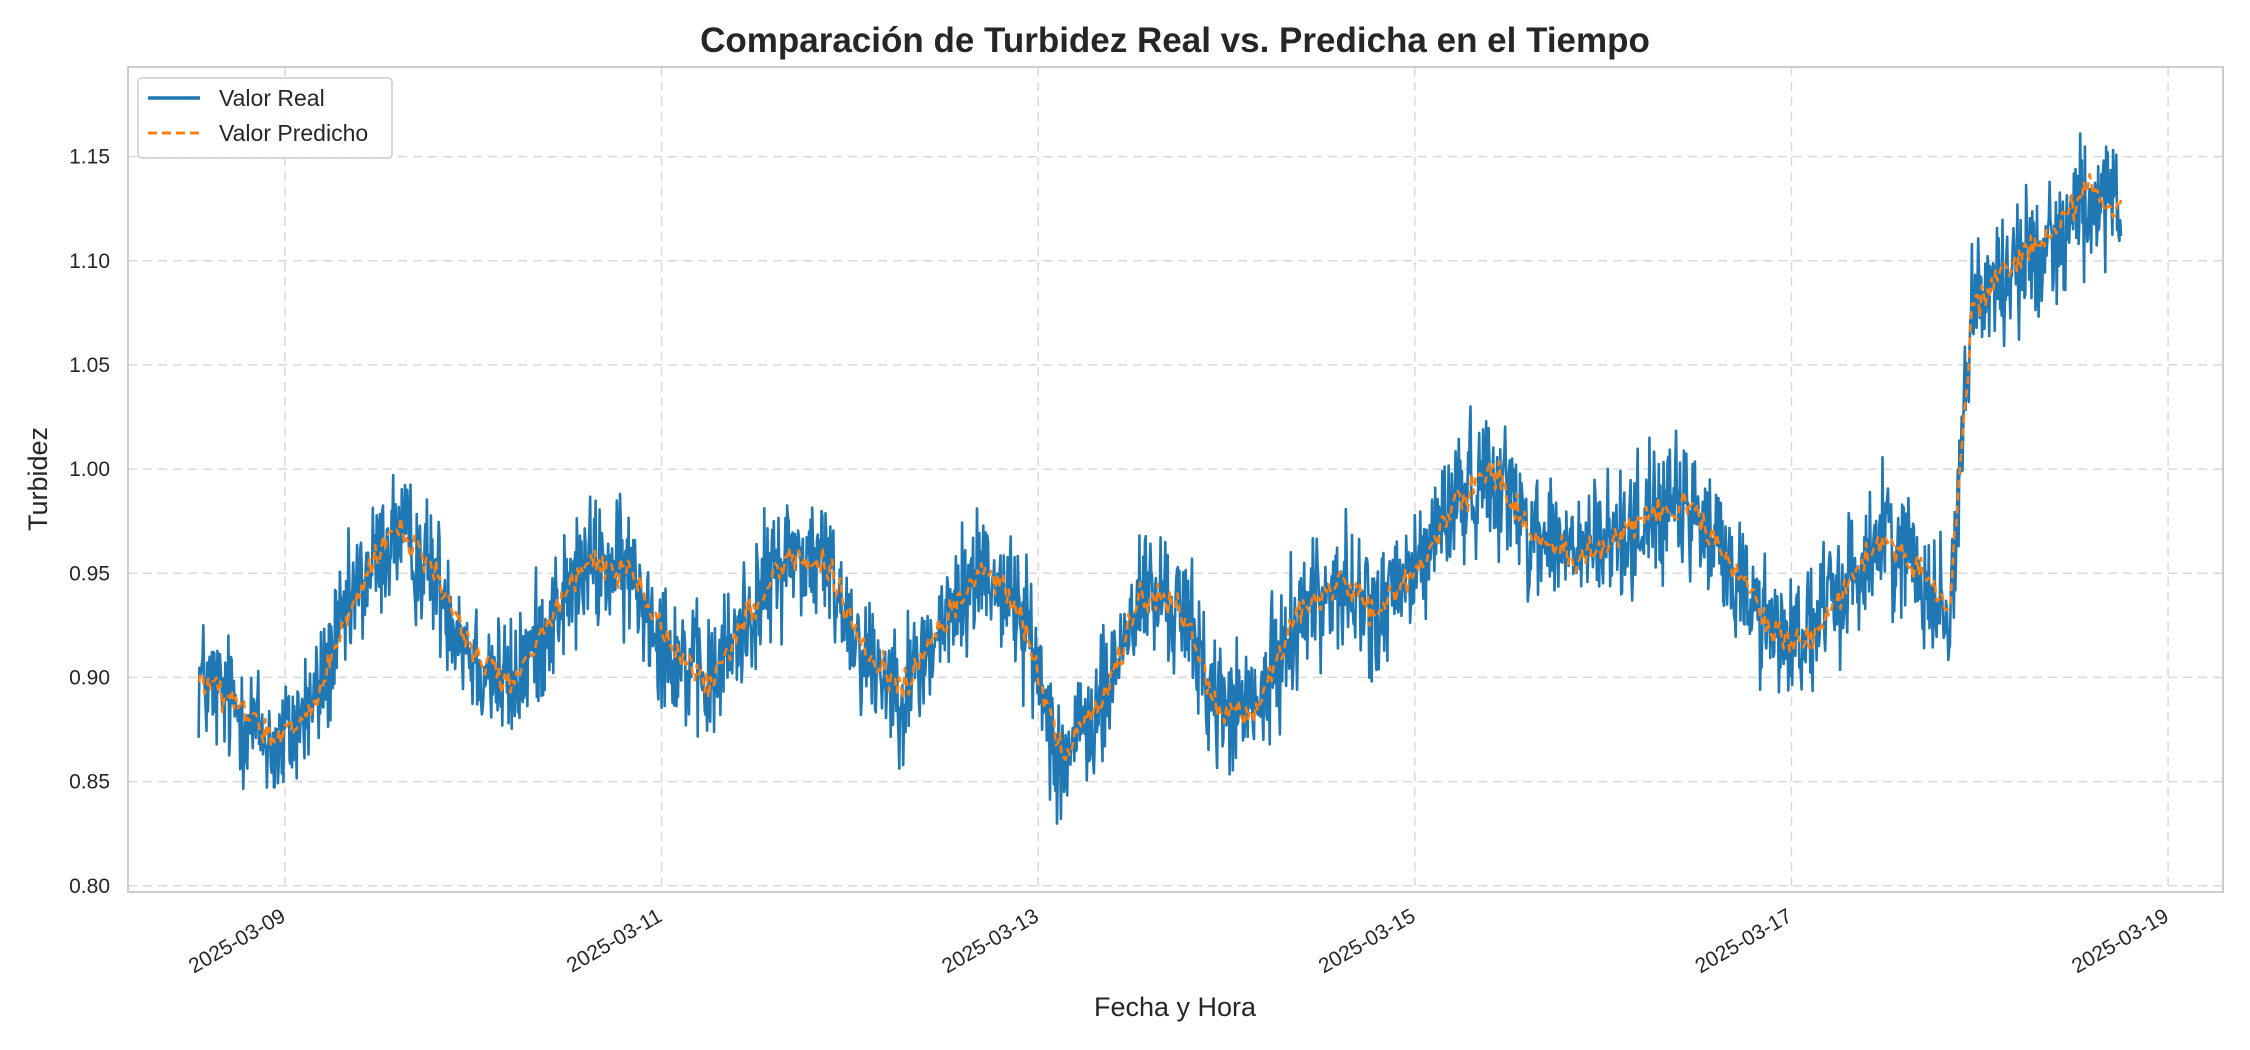 The width and height of the screenshot is (2250, 1050). What do you see at coordinates (89, 365) in the screenshot?
I see `y-tick-label: 1.05` at bounding box center [89, 365].